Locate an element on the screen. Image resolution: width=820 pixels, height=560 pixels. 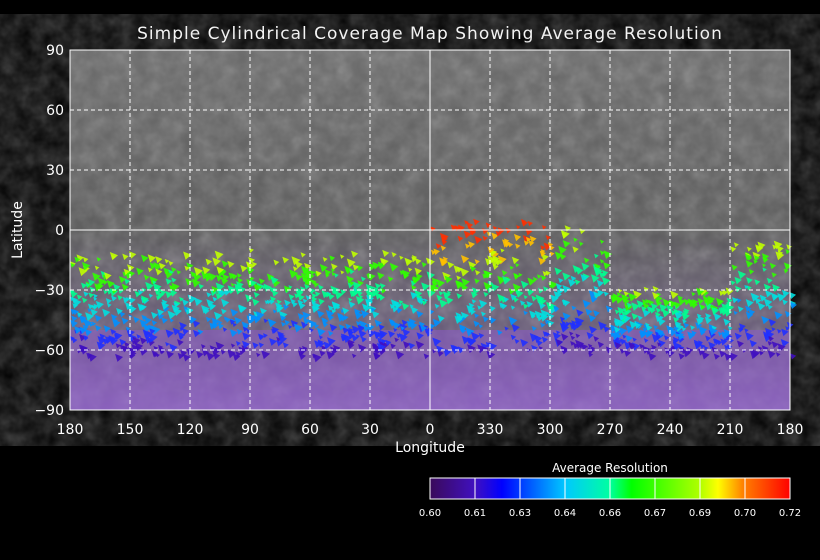
y-axis-label: Latitude is located at coordinates (18, 230).